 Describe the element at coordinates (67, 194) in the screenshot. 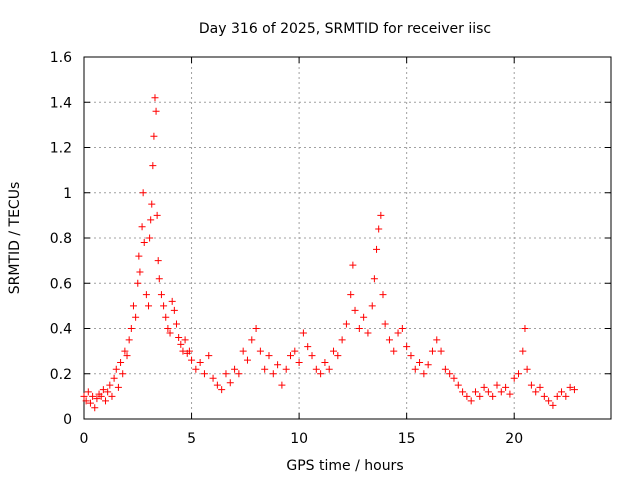

I see `y-tick-label: 1` at that location.